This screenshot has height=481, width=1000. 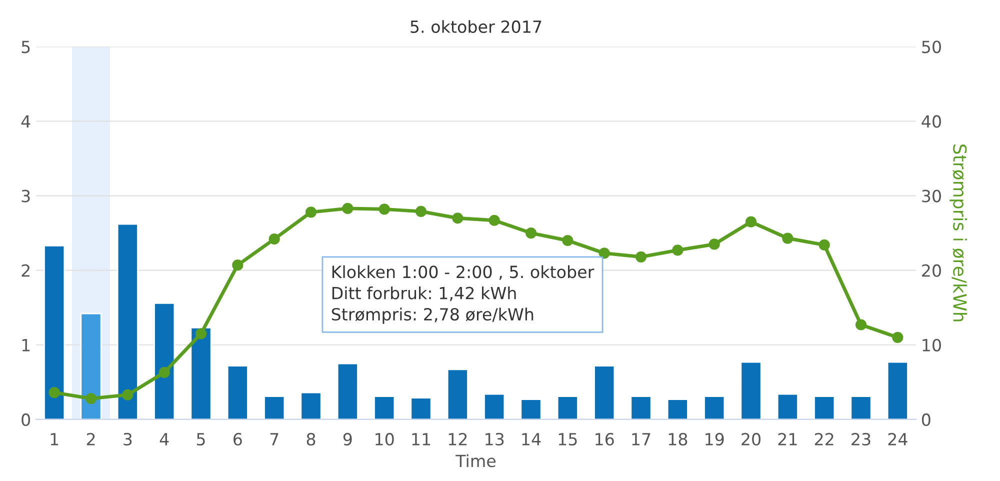 What do you see at coordinates (90, 439) in the screenshot?
I see `x-tick-label: 2` at bounding box center [90, 439].